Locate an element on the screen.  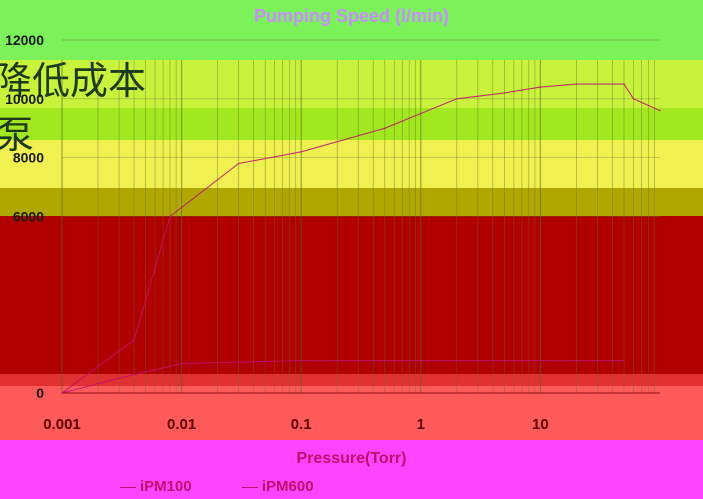
x-tick-label: 0.001 is located at coordinates (62, 424).